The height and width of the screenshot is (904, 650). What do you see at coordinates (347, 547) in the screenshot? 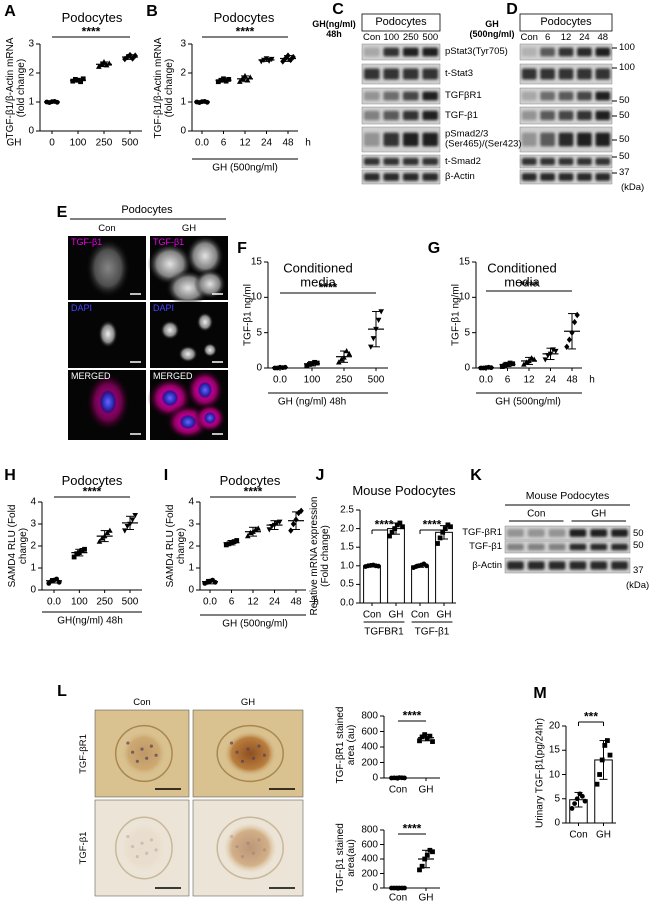
I see `y-tick-label: 1.5` at bounding box center [347, 547].